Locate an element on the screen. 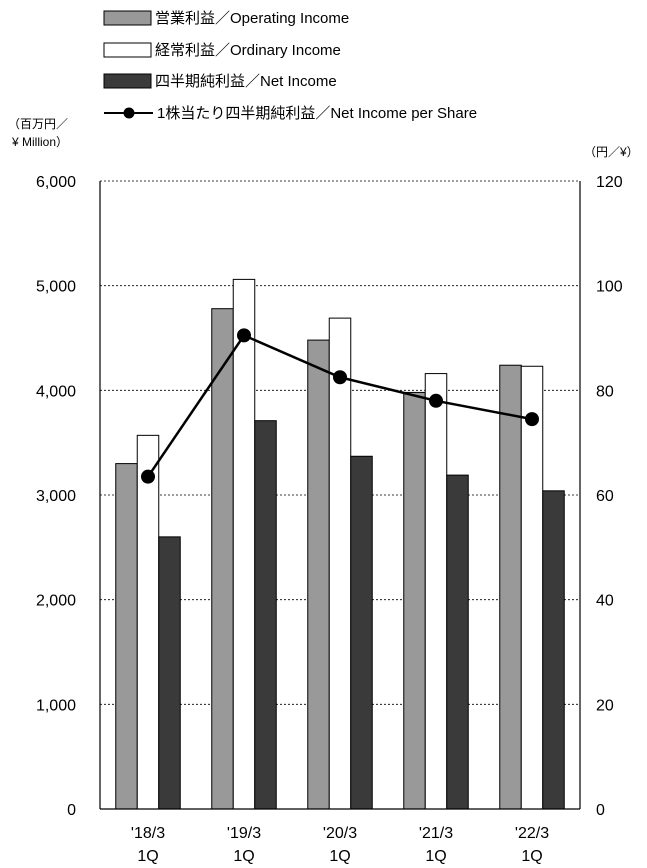 The width and height of the screenshot is (647, 868). left-tick-label-3: 3,000 is located at coordinates (56, 496).